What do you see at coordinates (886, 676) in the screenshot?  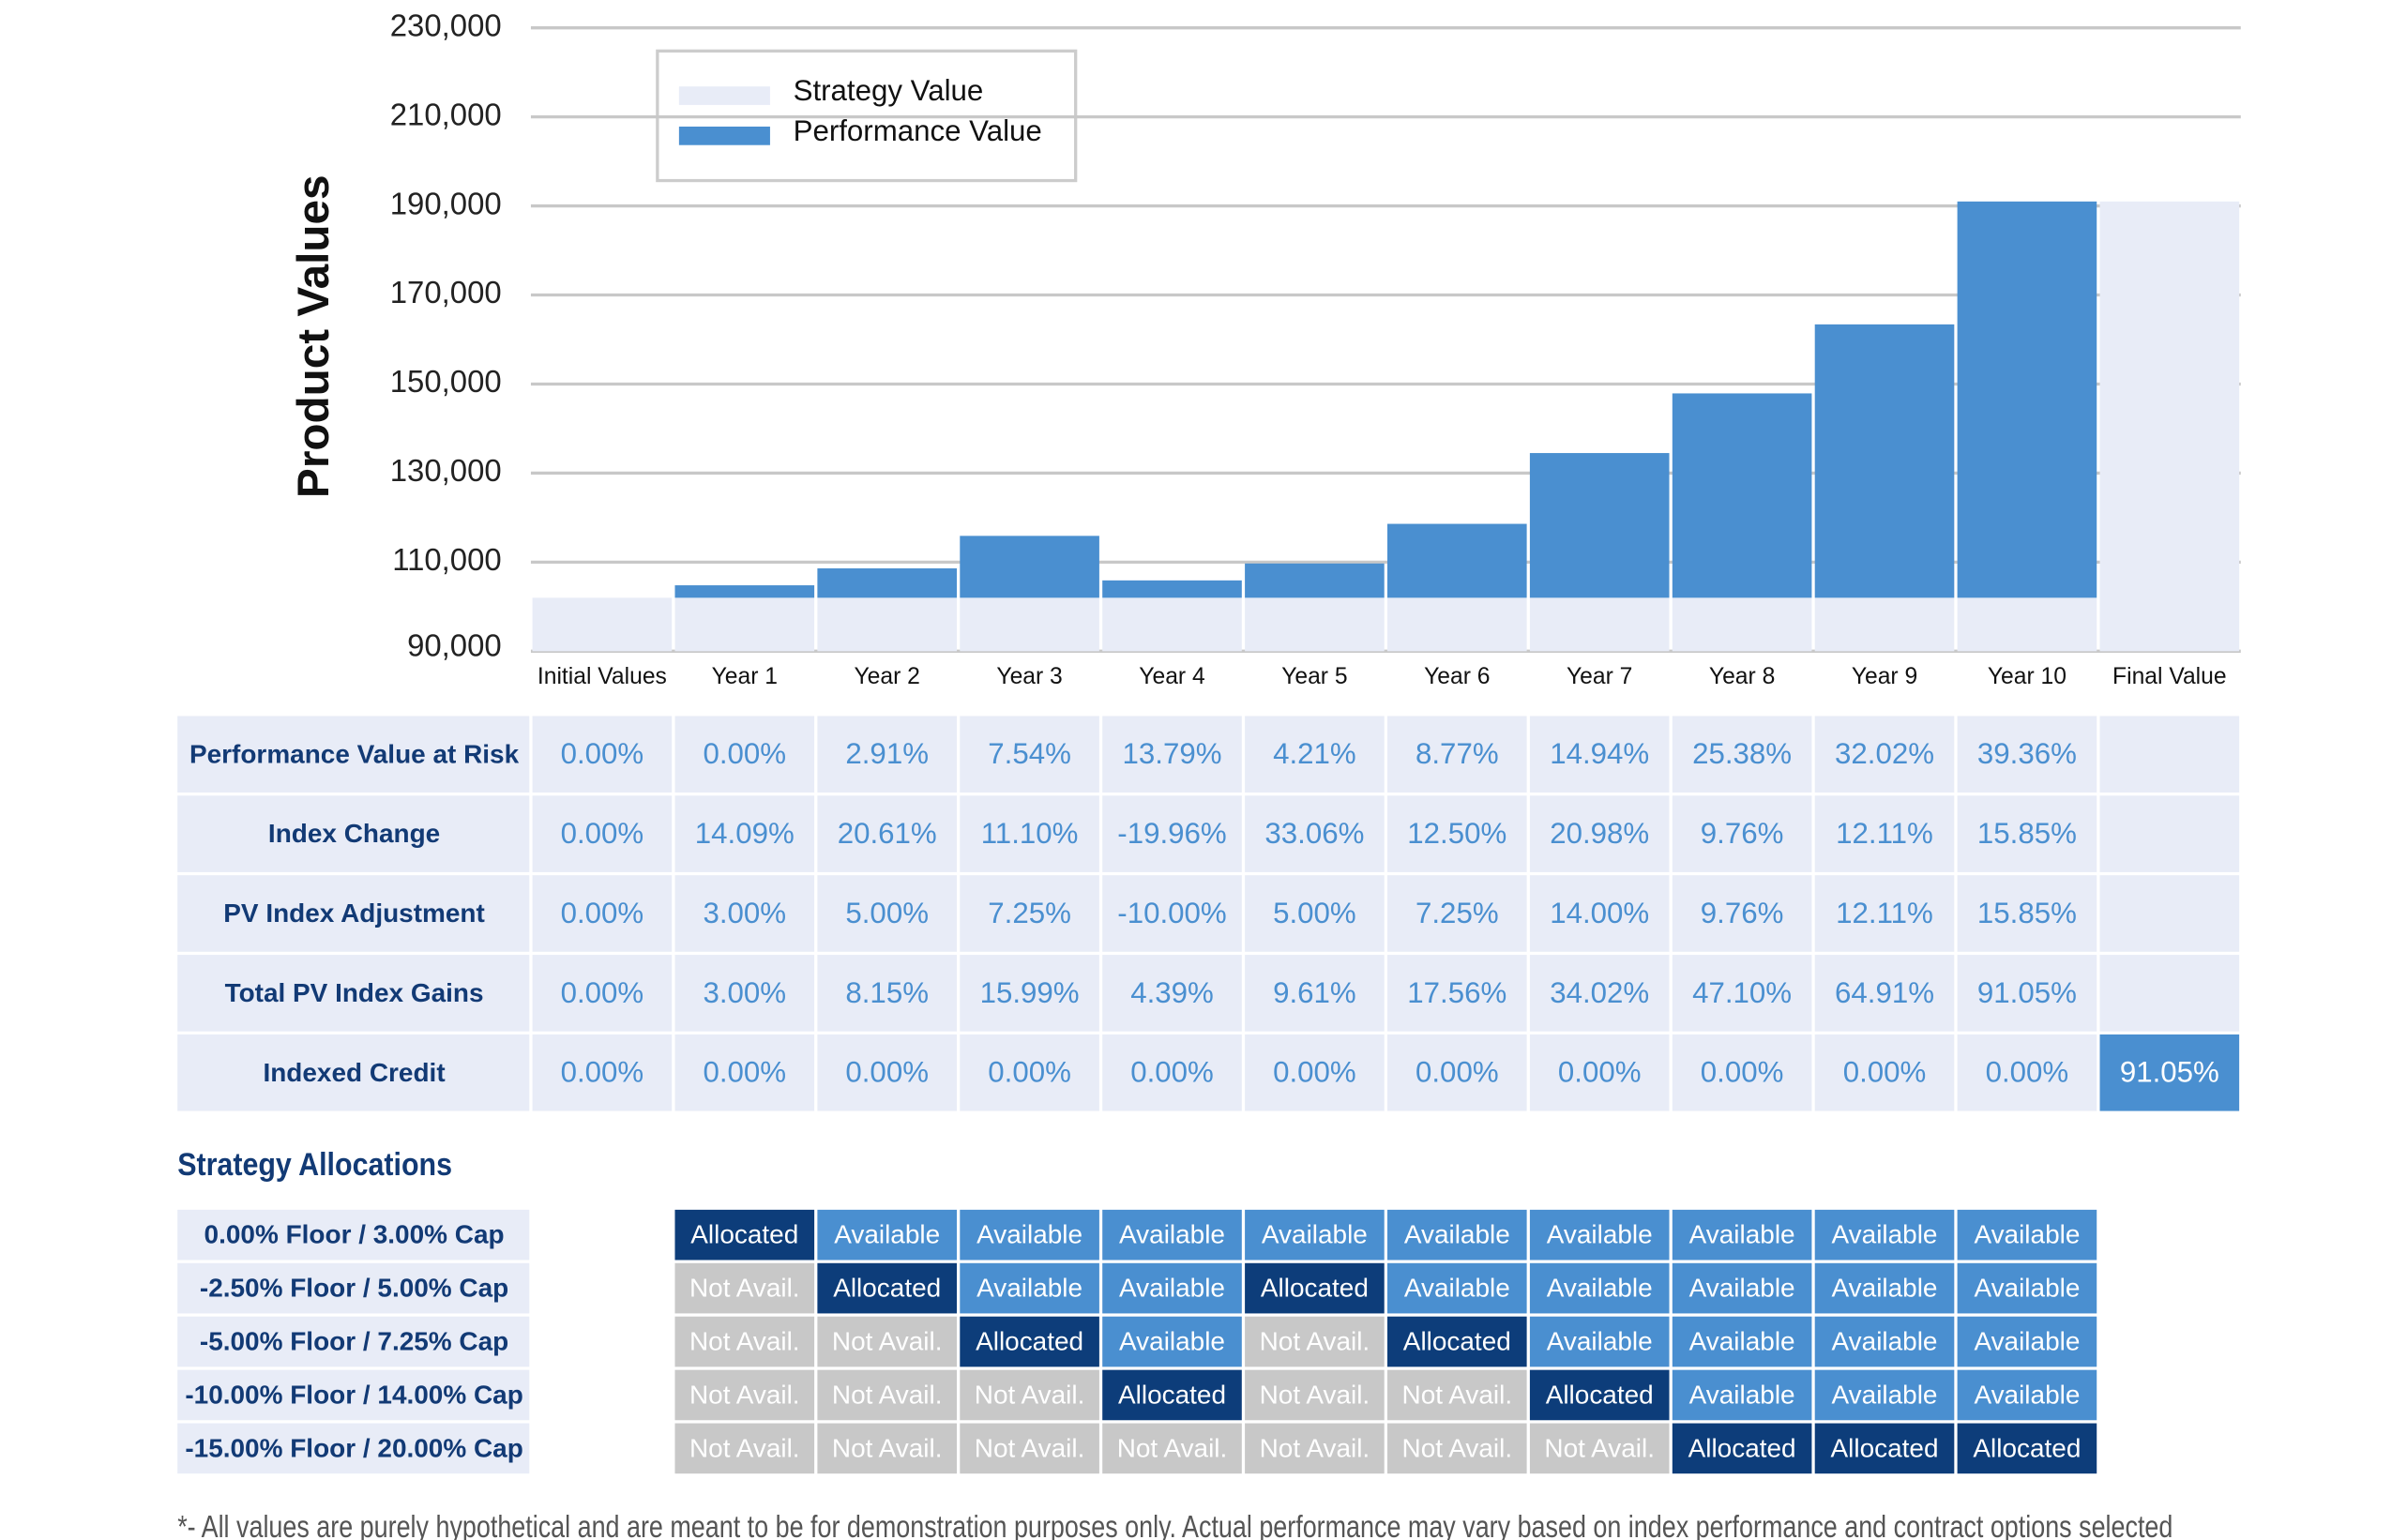 I see `x-tick-label: Year 2` at bounding box center [886, 676].